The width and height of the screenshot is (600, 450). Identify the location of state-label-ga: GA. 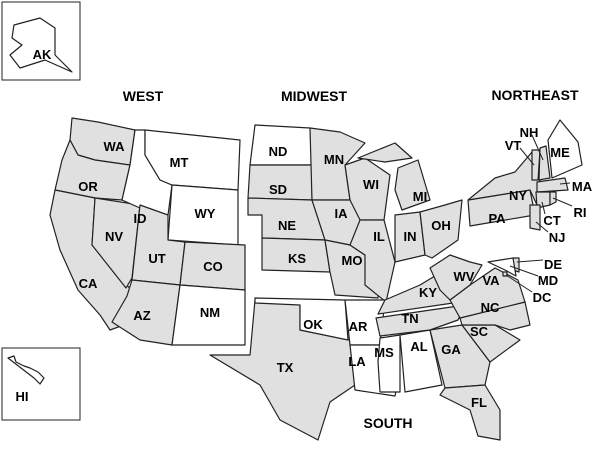
(451, 349).